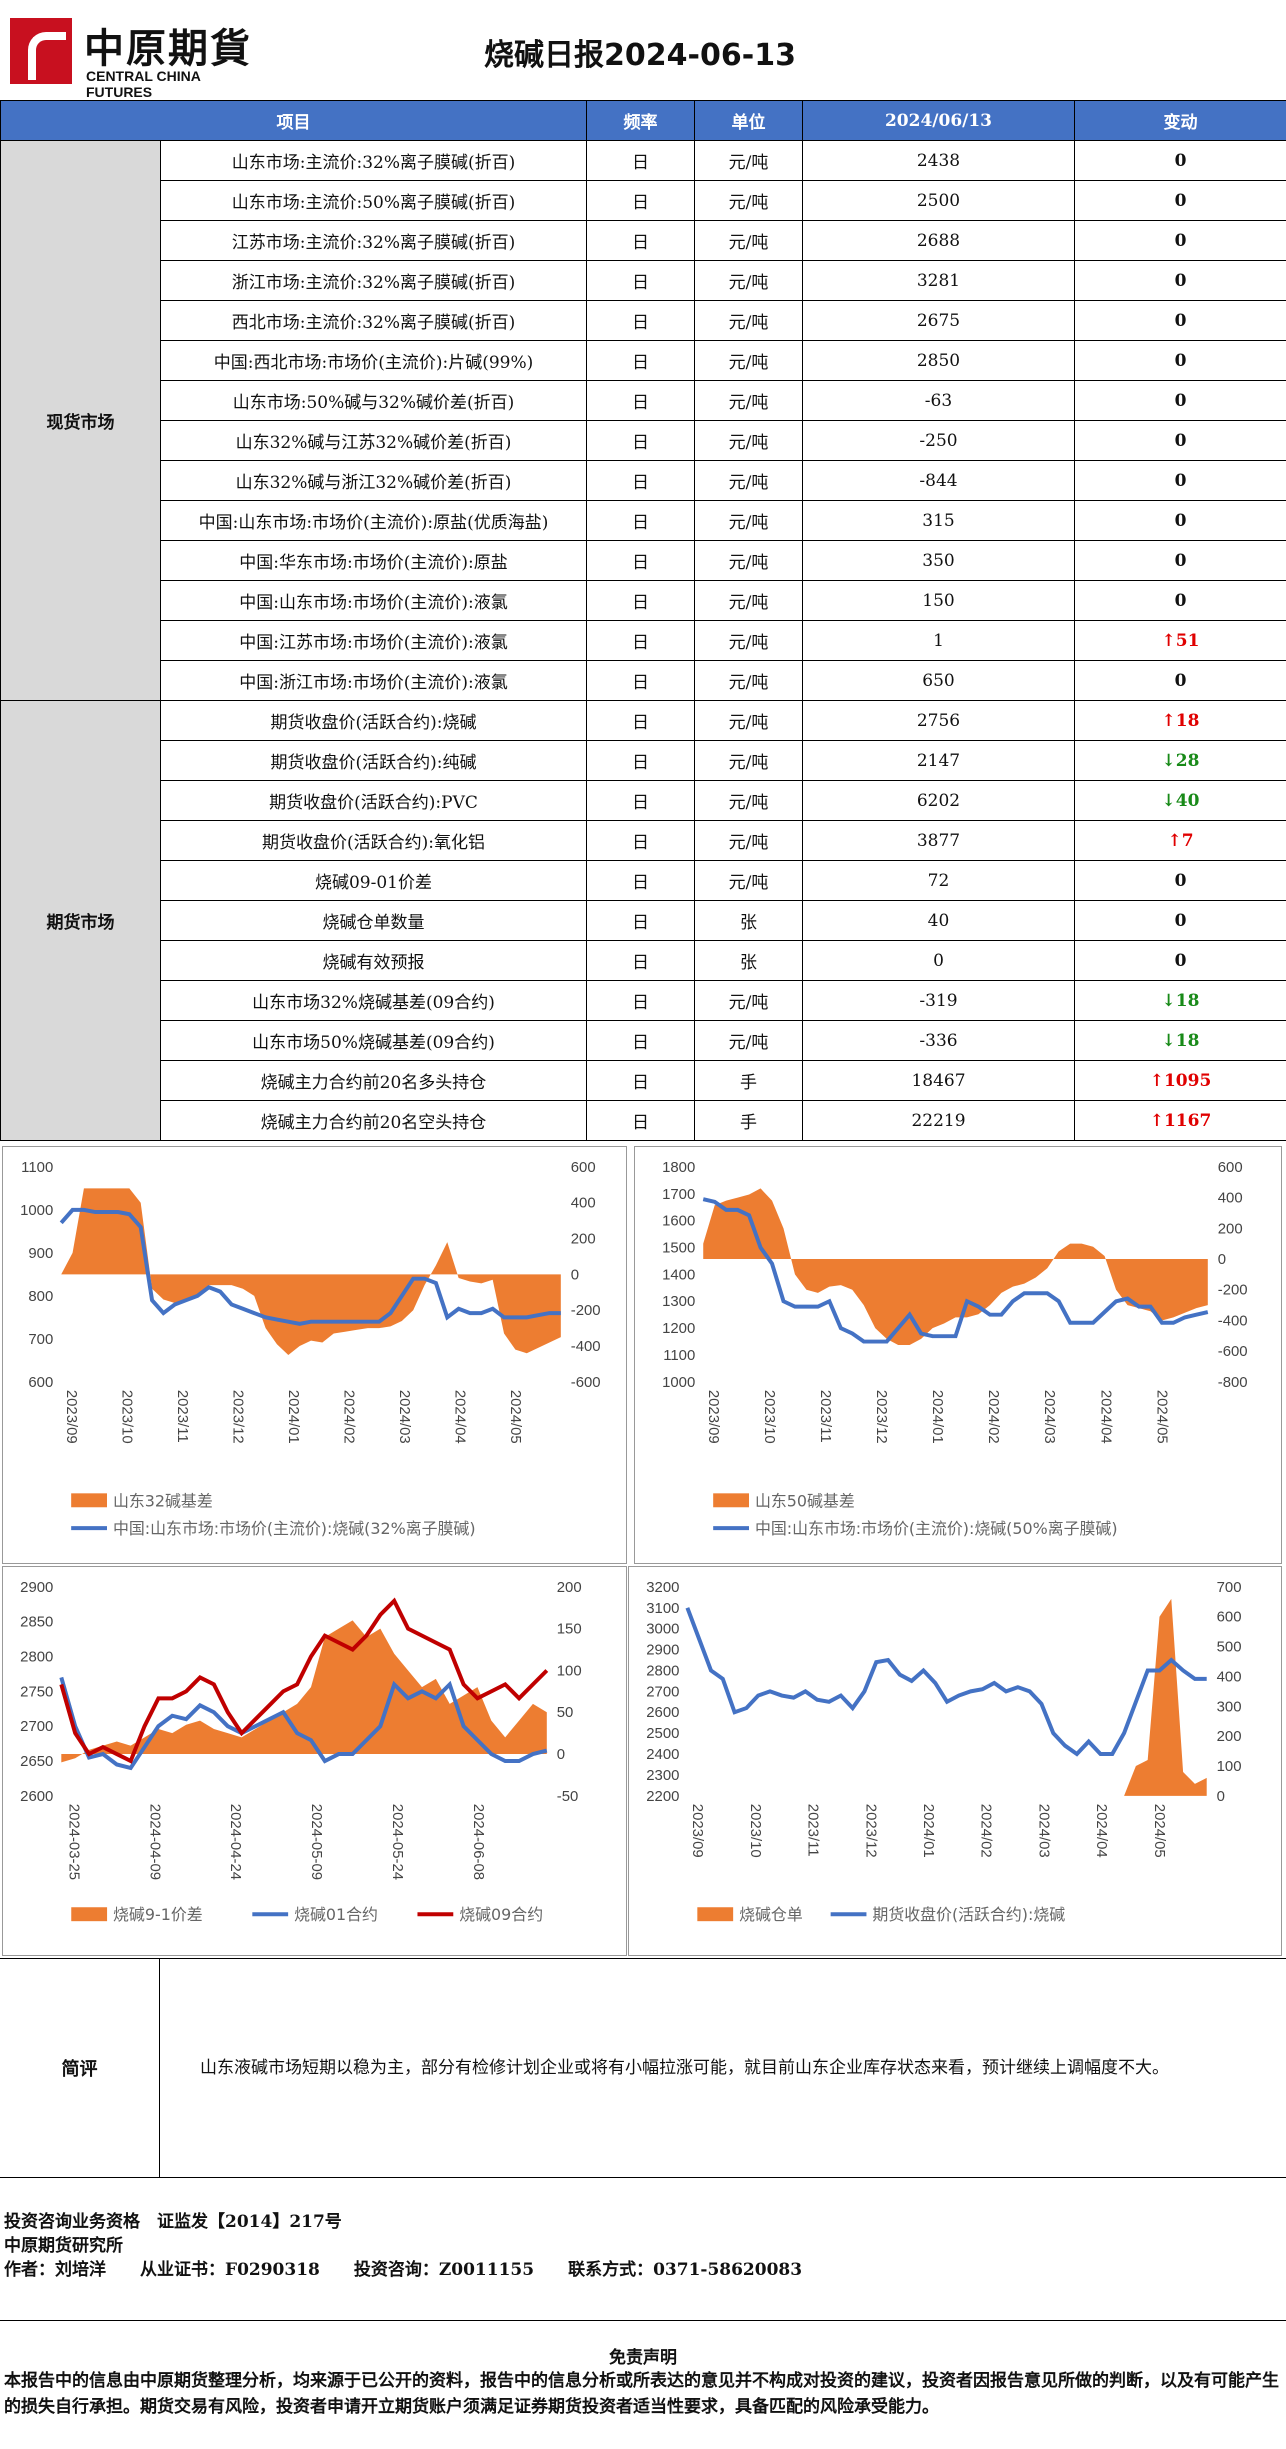  What do you see at coordinates (643, 1040) in the screenshot?
I see `table-row: 山东市场50%烧碱基差(09合约) 日元/吨 -336 ↓18` at bounding box center [643, 1040].